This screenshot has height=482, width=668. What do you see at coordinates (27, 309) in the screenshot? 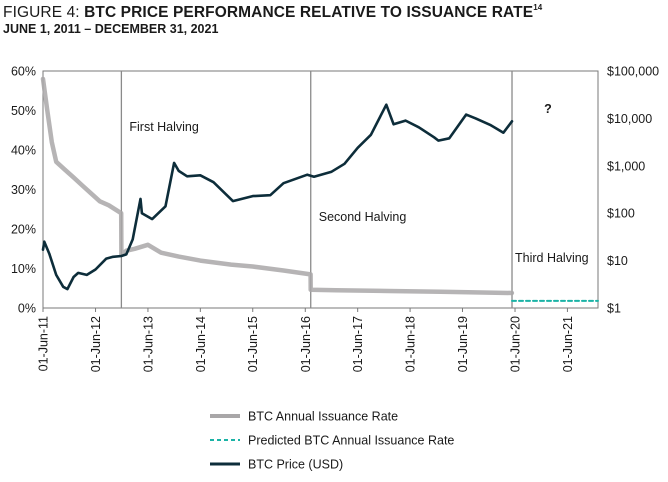
I see `y-left-tick-label: 0%` at bounding box center [27, 309].